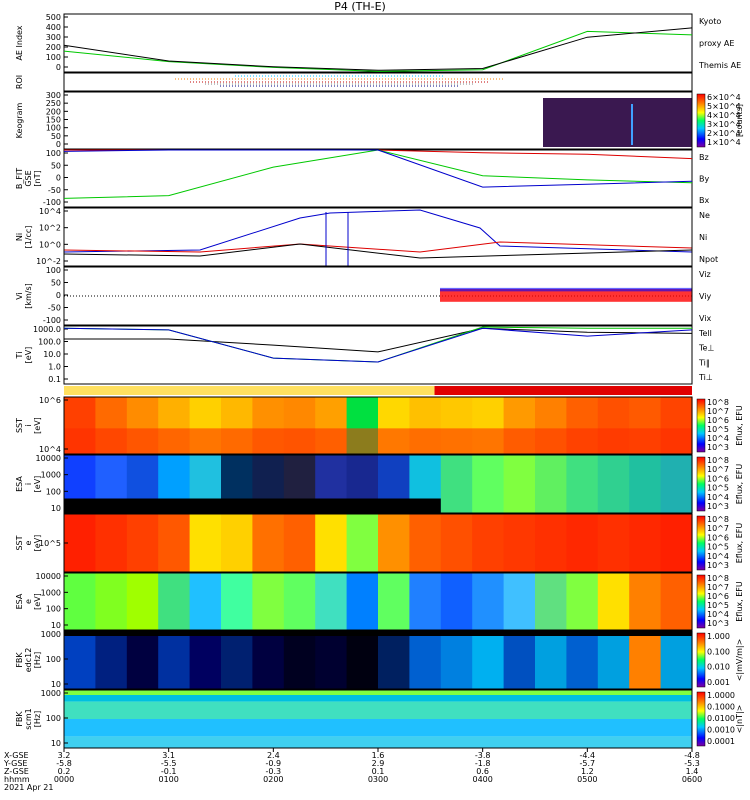 This screenshot has height=800, width=750. What do you see at coordinates (705, 318) in the screenshot?
I see `legend-entry: Vix` at bounding box center [705, 318].